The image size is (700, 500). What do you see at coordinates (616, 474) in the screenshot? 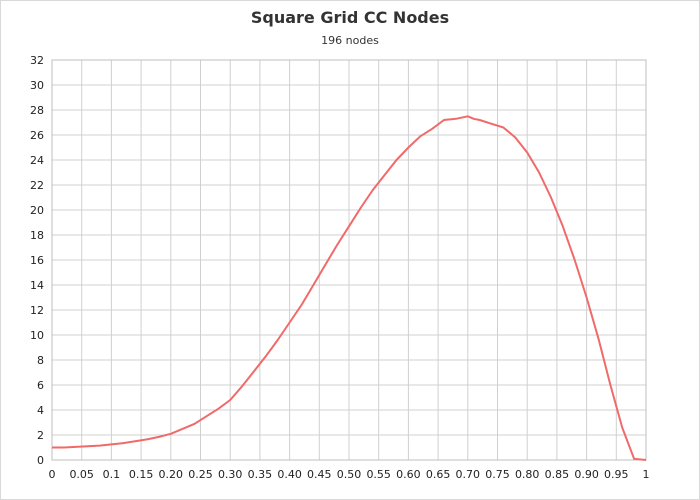
I see `x-tick-label: 0.95` at bounding box center [616, 474].